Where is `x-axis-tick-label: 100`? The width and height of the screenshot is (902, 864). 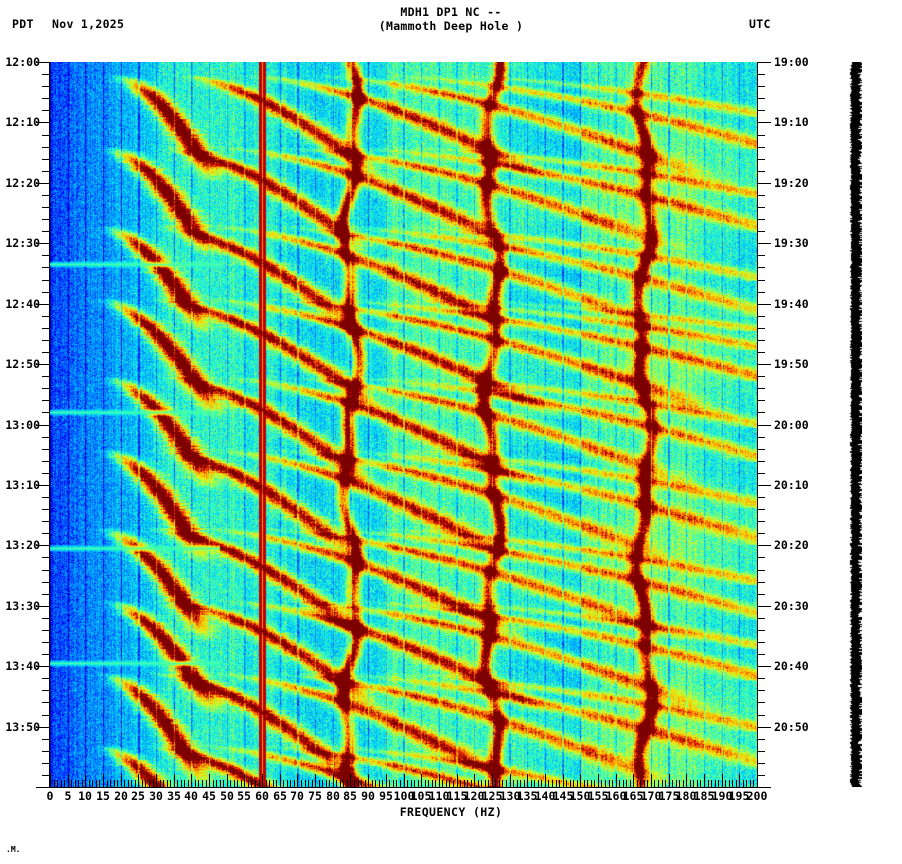
x-axis-tick-label: 100 is located at coordinates (404, 796).